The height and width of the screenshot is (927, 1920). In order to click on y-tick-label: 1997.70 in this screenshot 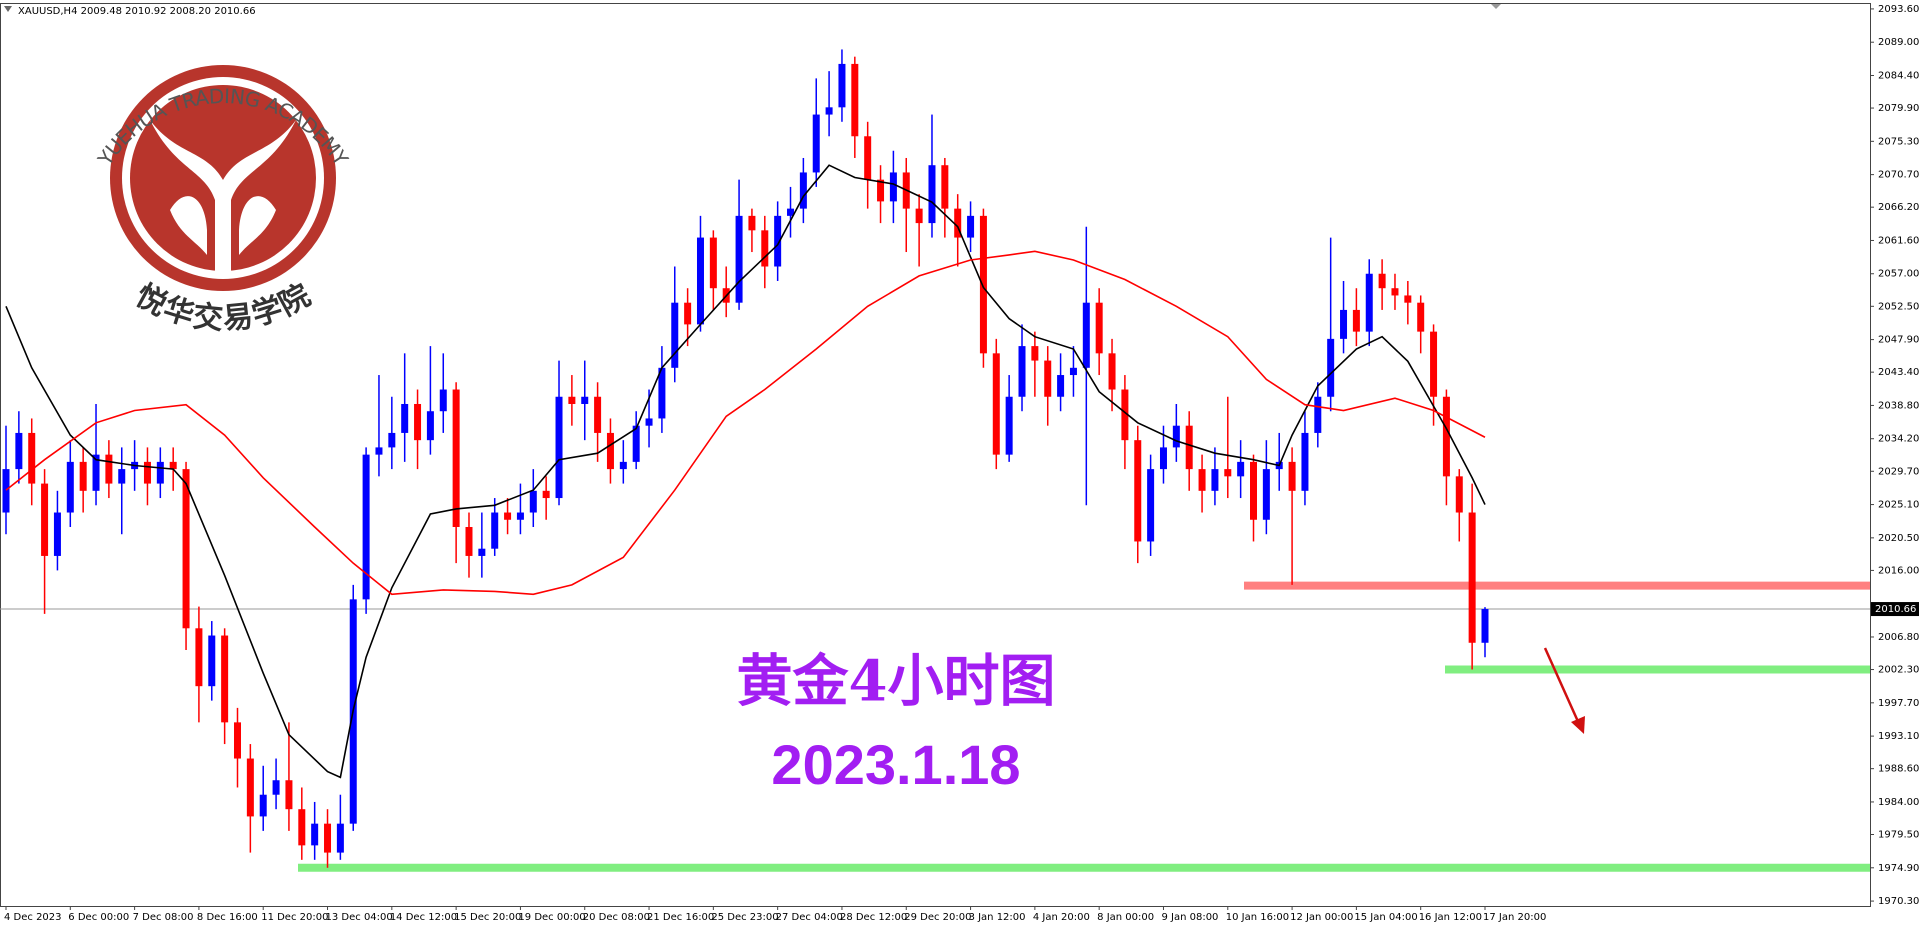, I will do `click(1898, 703)`.